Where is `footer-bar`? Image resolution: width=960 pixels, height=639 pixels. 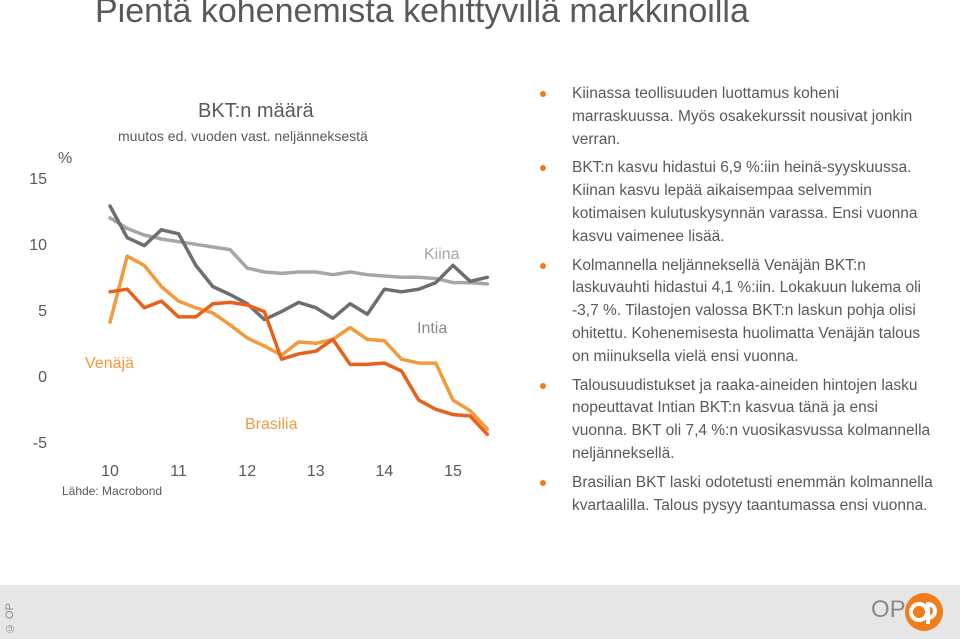
footer-bar is located at coordinates (480, 612).